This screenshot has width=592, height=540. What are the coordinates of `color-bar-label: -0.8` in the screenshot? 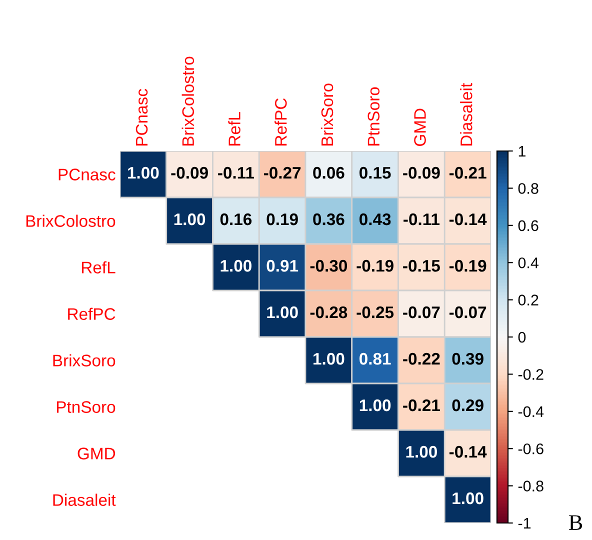 It's located at (531, 486).